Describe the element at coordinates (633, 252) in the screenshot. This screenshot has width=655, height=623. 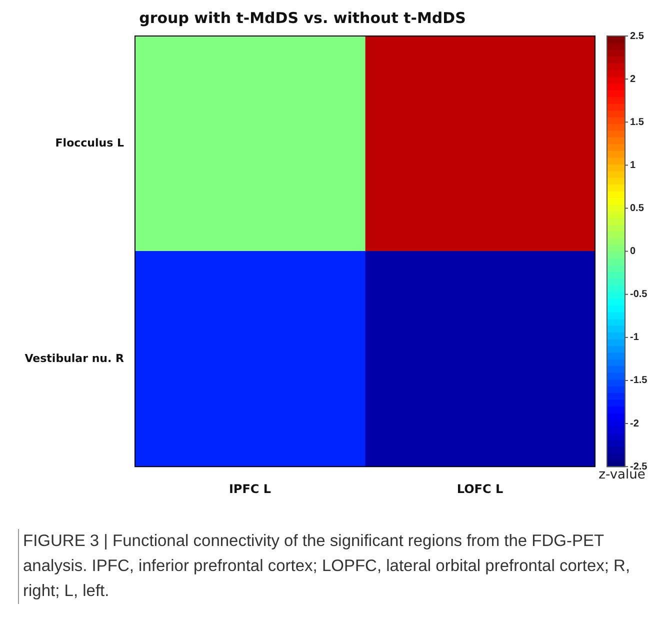
I see `color-bar-label: 0` at that location.